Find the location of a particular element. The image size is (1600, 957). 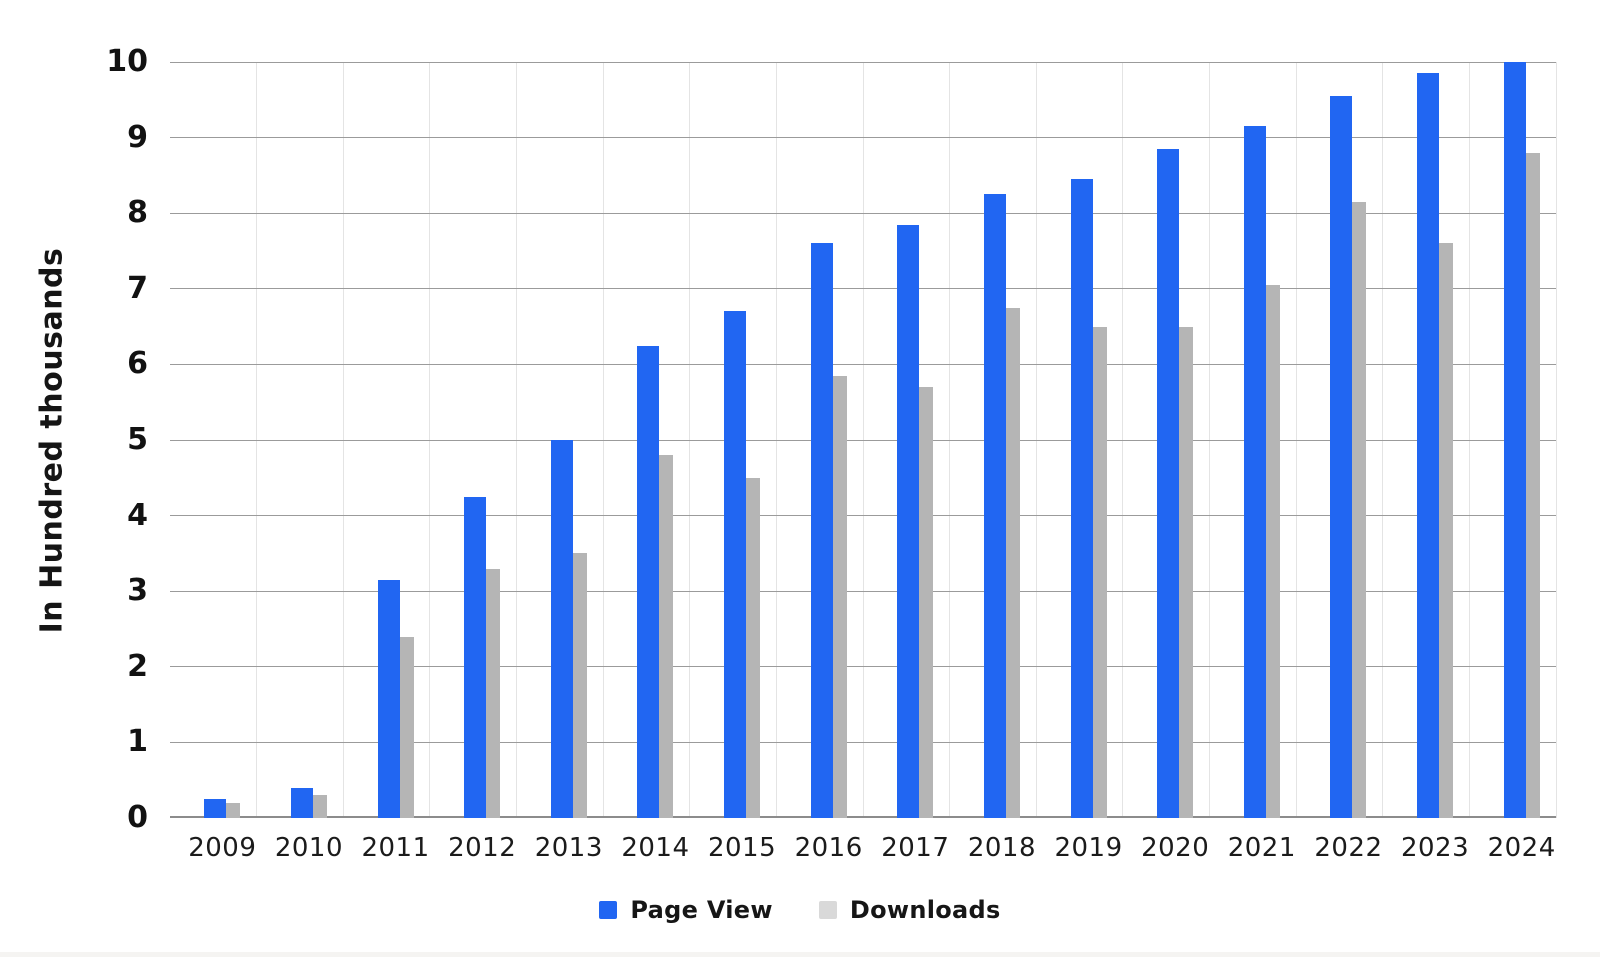

x-tick-label-2012: 2012 is located at coordinates (482, 848).